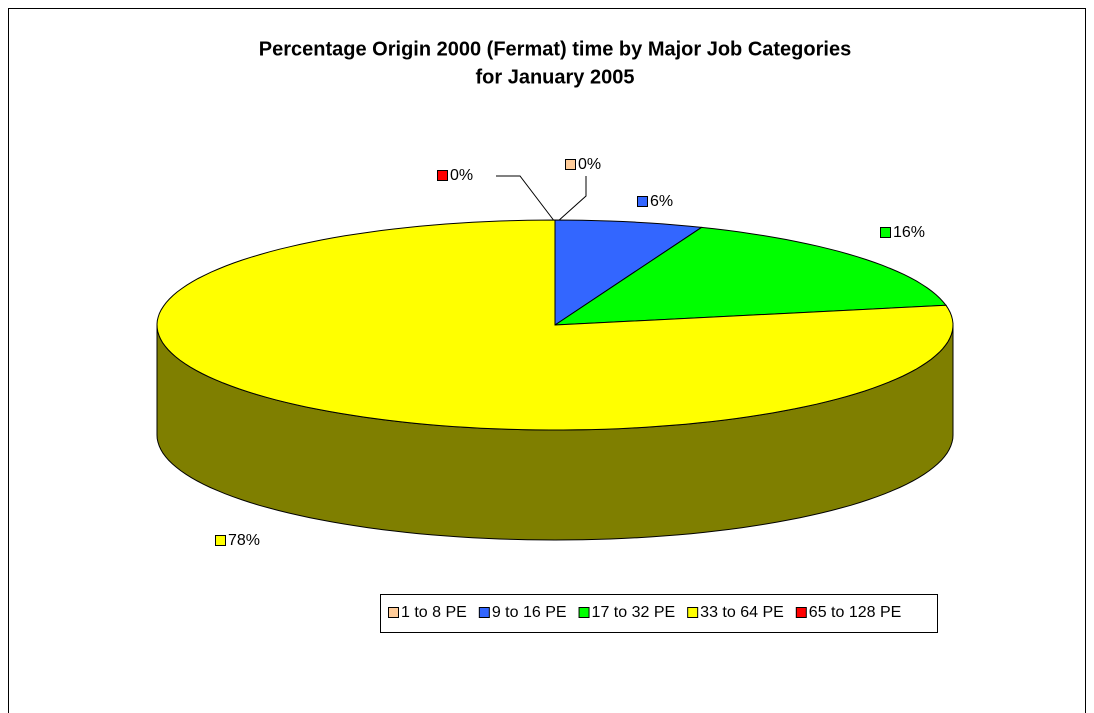  Describe the element at coordinates (855, 612) in the screenshot. I see `legend-label: 65 to 128 PE` at that location.